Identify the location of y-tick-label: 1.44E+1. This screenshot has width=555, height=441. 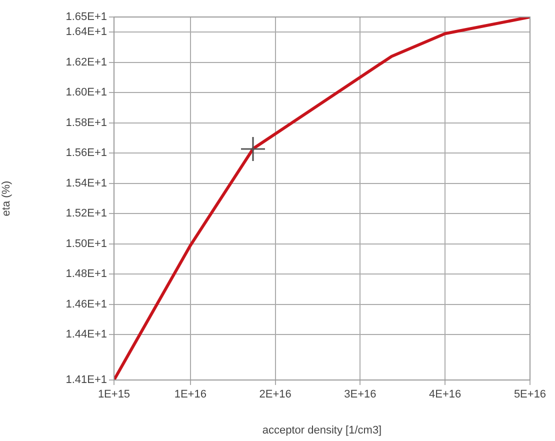
(86, 334).